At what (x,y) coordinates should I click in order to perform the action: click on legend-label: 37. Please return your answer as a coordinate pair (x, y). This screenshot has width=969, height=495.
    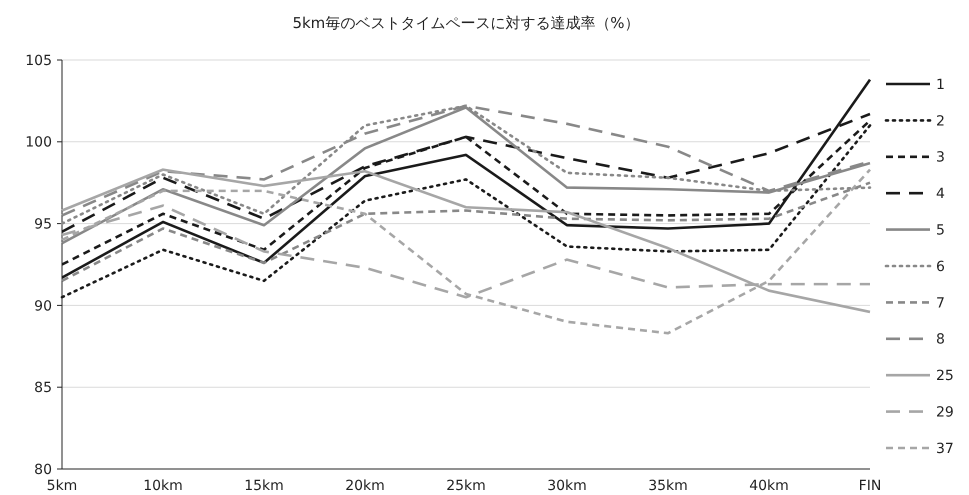
    Looking at the image, I should click on (945, 448).